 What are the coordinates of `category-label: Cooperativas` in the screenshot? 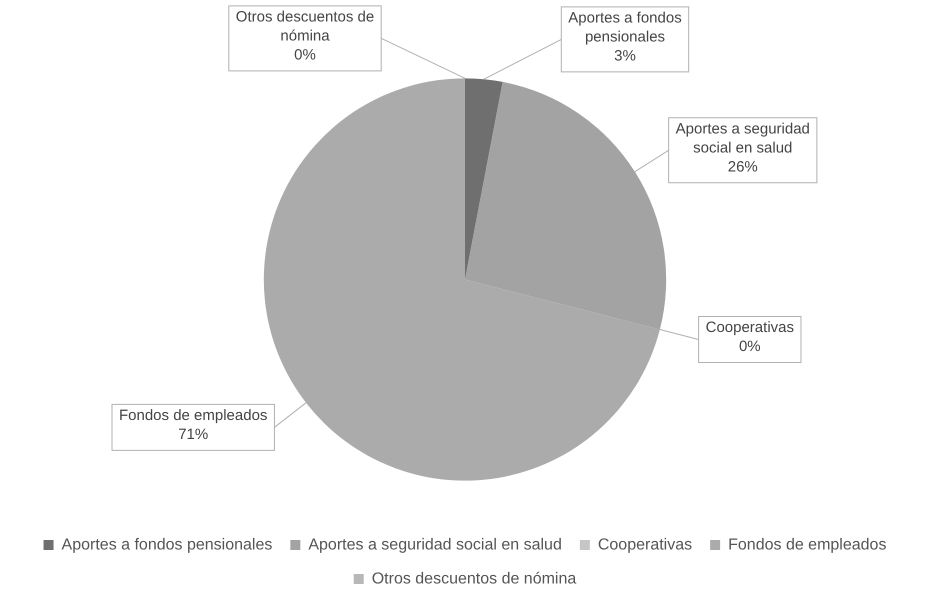 It's located at (750, 327).